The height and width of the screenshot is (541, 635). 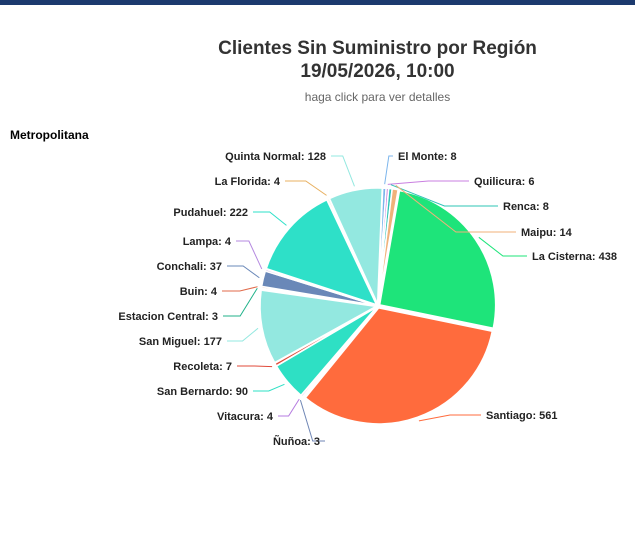 What do you see at coordinates (317, 2) in the screenshot?
I see `top-bar` at bounding box center [317, 2].